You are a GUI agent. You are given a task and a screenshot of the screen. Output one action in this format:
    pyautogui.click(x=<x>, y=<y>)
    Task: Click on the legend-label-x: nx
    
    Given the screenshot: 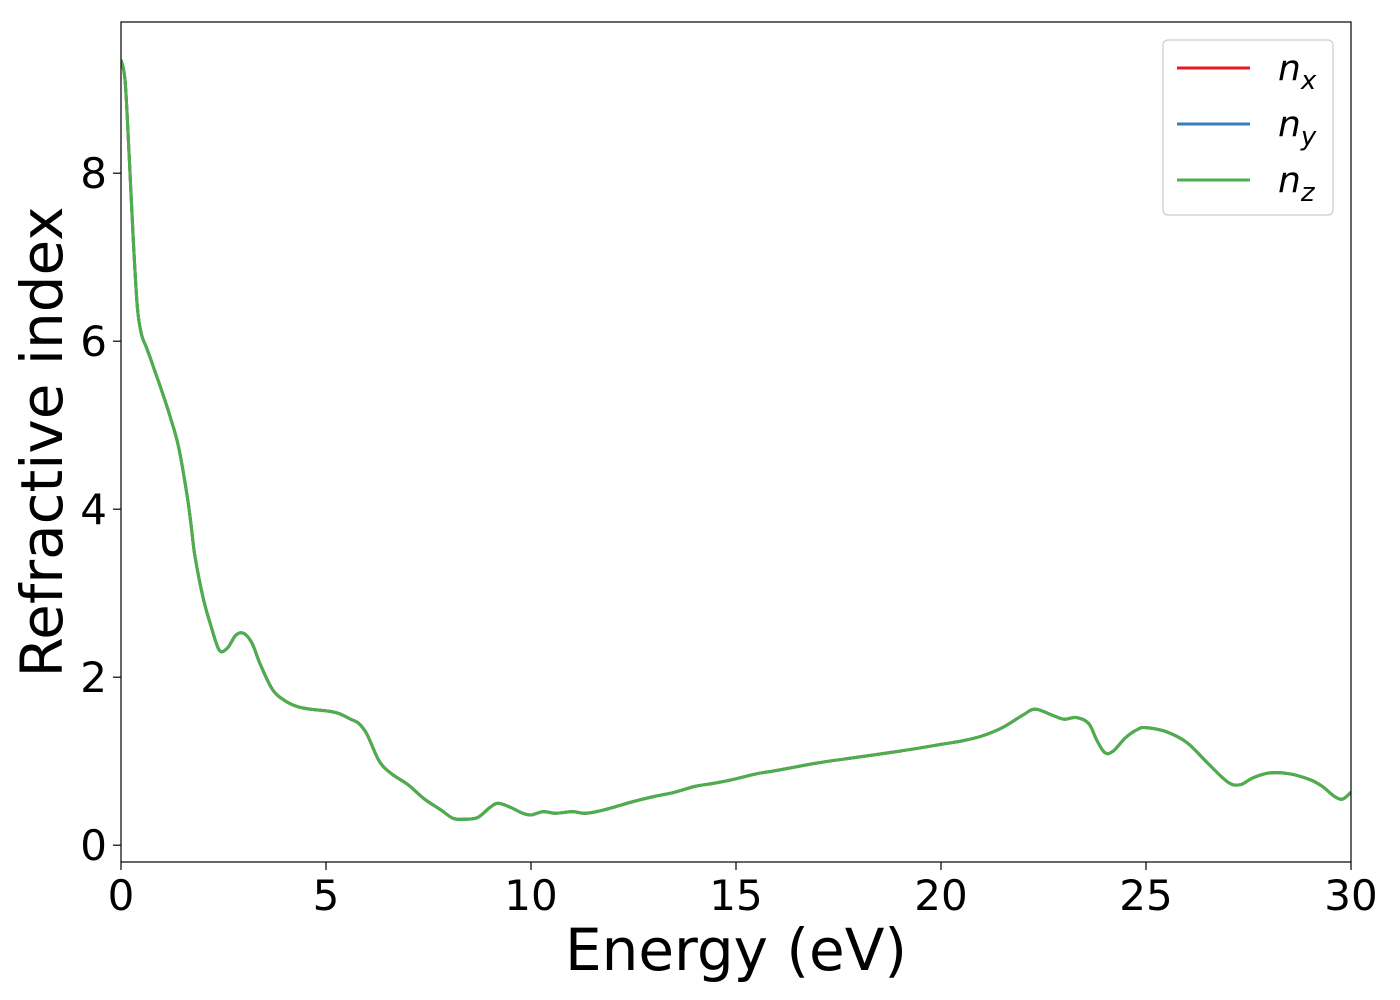 What is the action you would take?
    pyautogui.click(x=1297, y=72)
    